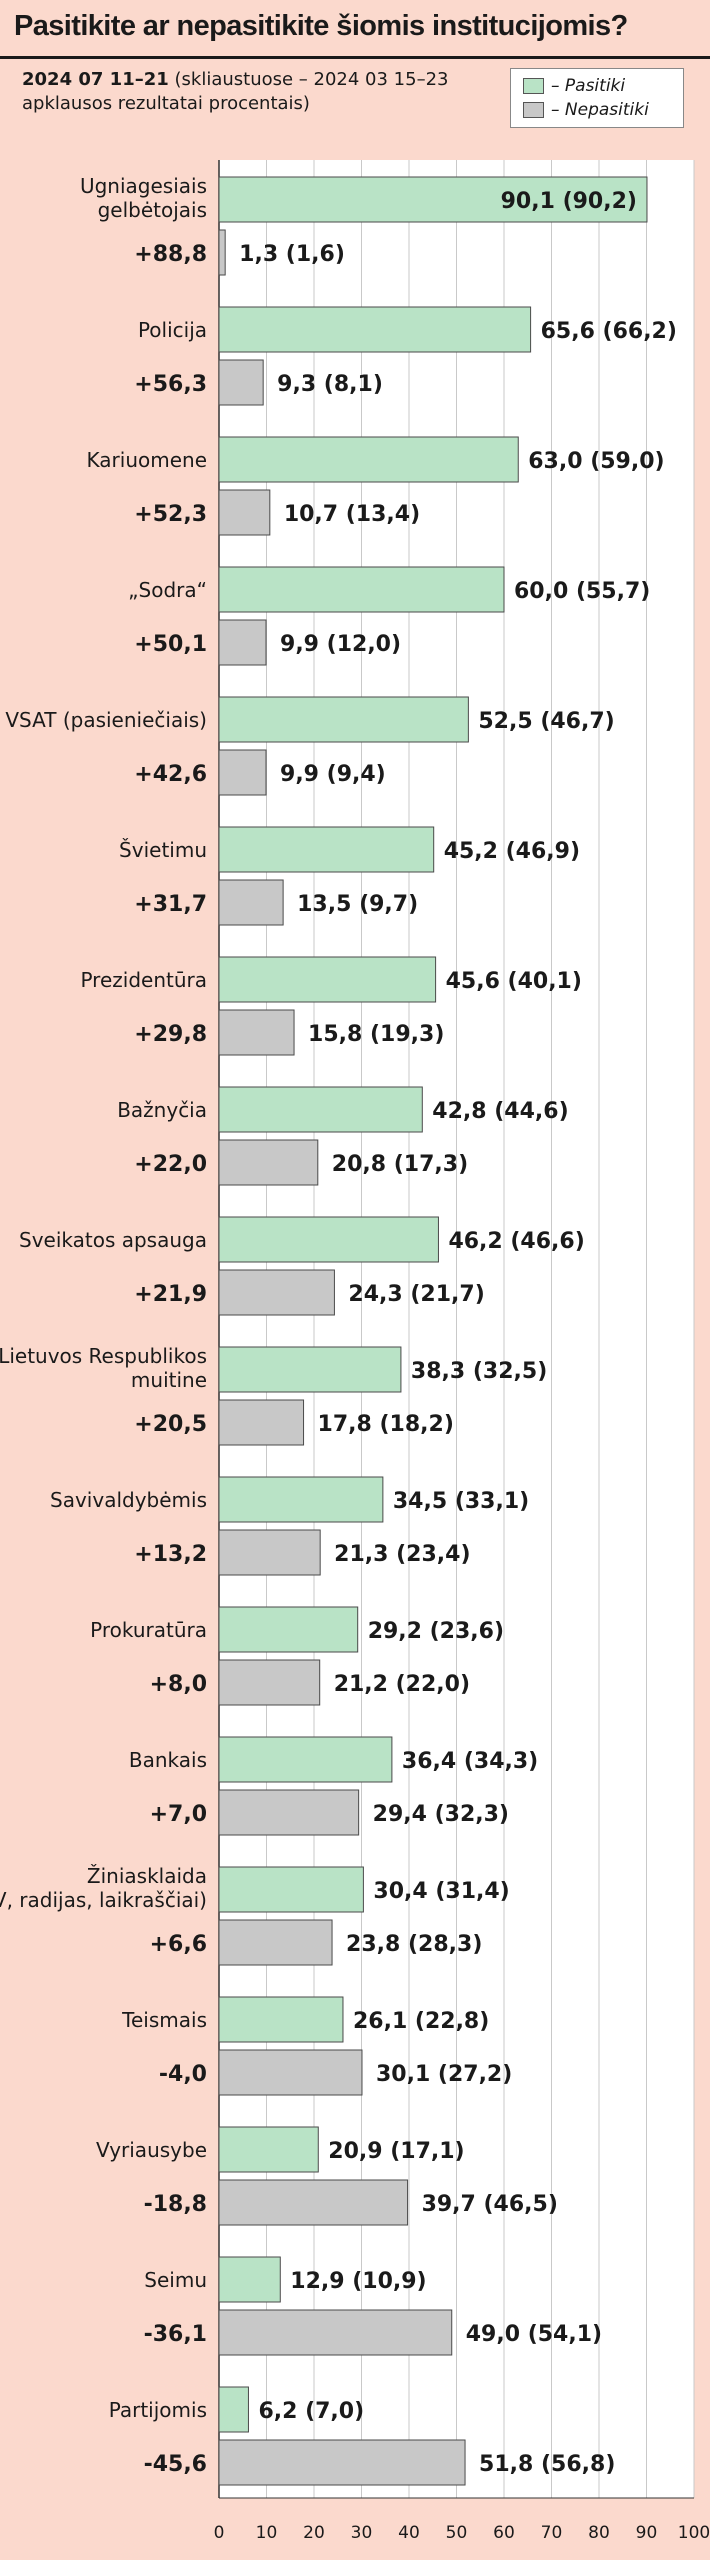  What do you see at coordinates (147, 1876) in the screenshot?
I see `category-label: Žiniasklaida` at bounding box center [147, 1876].